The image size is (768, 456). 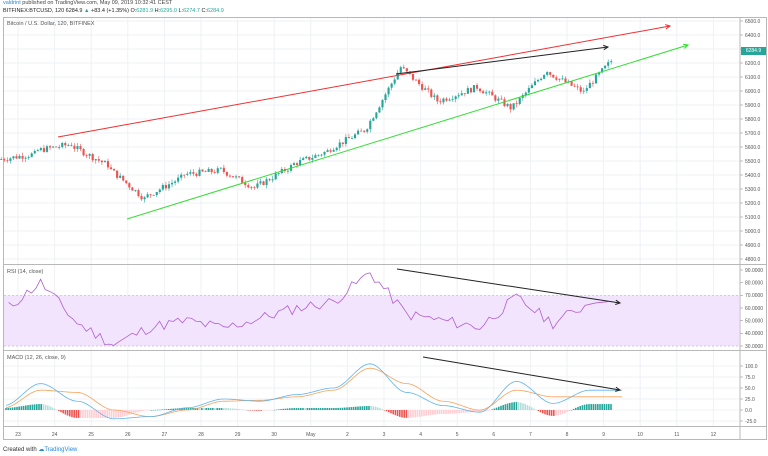 What do you see at coordinates (754, 271) in the screenshot?
I see `rsi-axis-label: 90.0000` at bounding box center [754, 271].